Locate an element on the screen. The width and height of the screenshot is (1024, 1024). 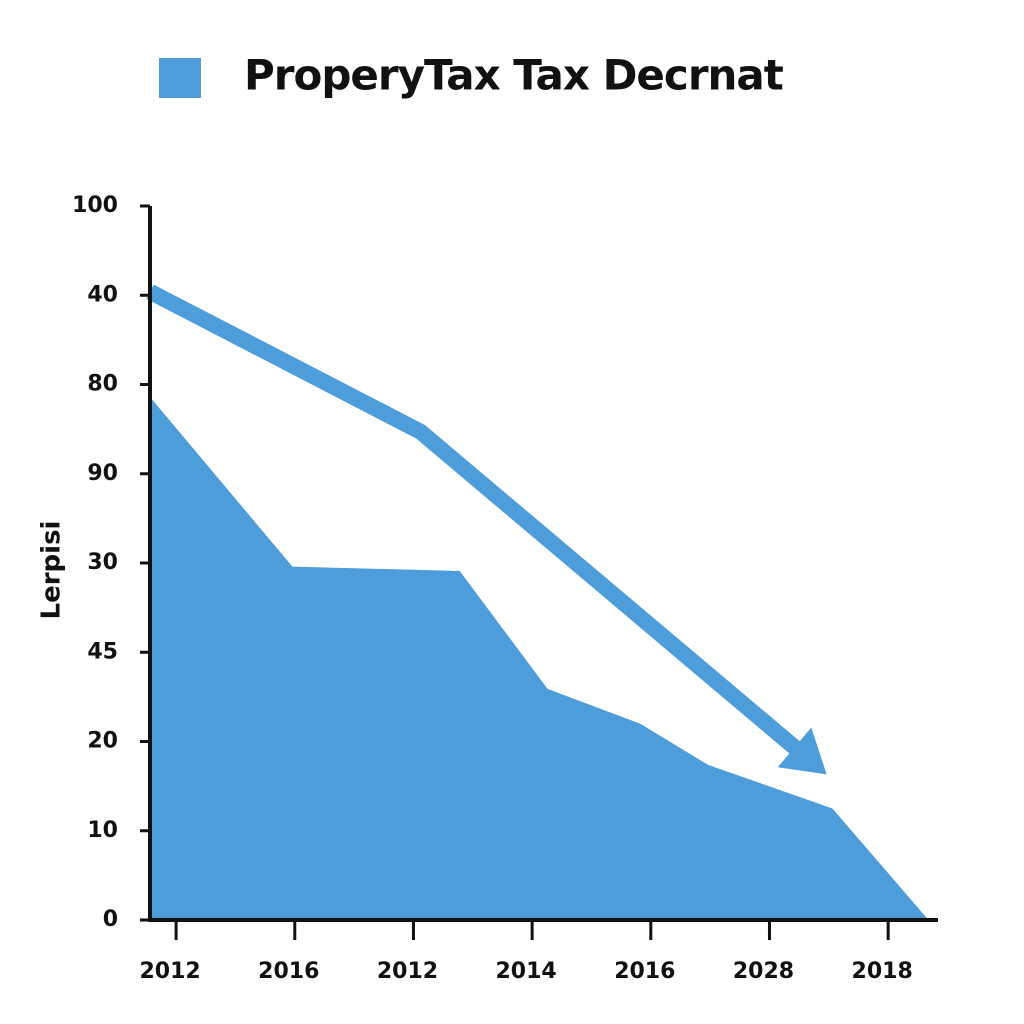
y-tick-label: 90 is located at coordinates (102, 473).